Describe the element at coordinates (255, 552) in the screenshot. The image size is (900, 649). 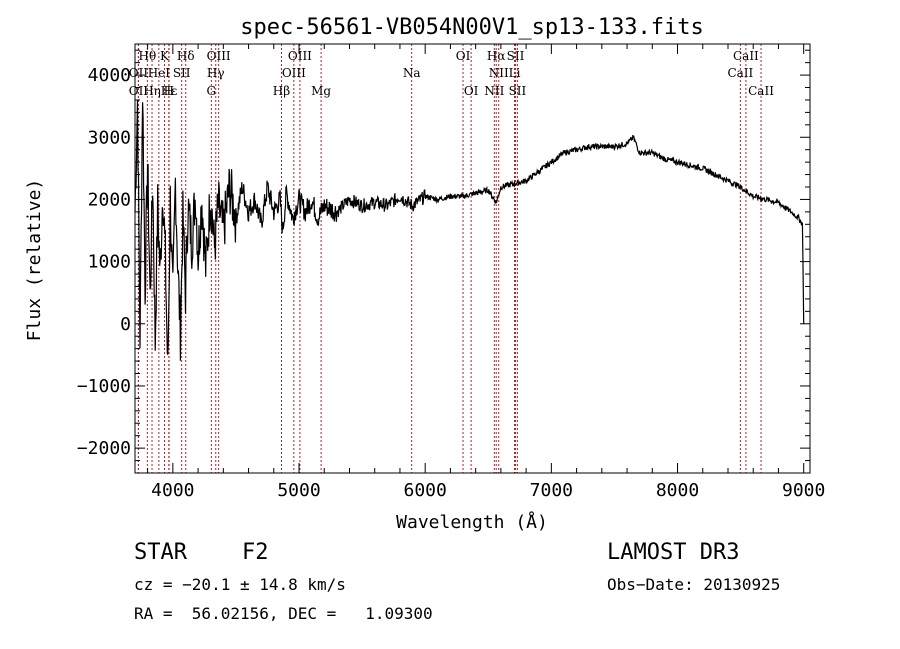
I see `object-subclass: F2` at that location.